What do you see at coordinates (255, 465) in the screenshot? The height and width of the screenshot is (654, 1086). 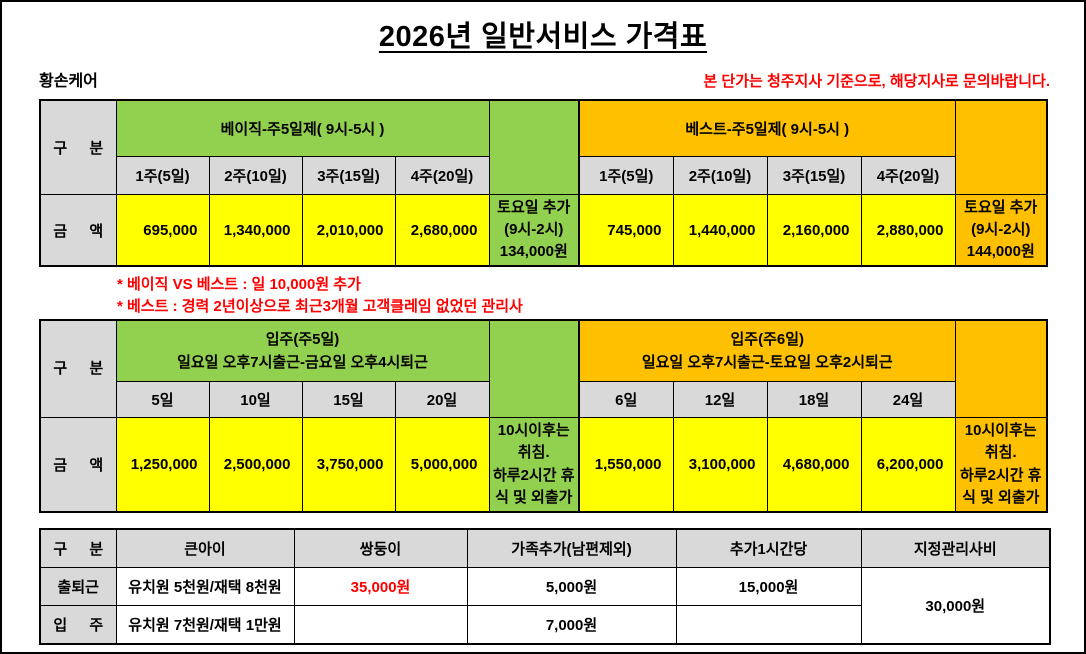 I see `t2-week5-price: 2,500,000` at bounding box center [255, 465].